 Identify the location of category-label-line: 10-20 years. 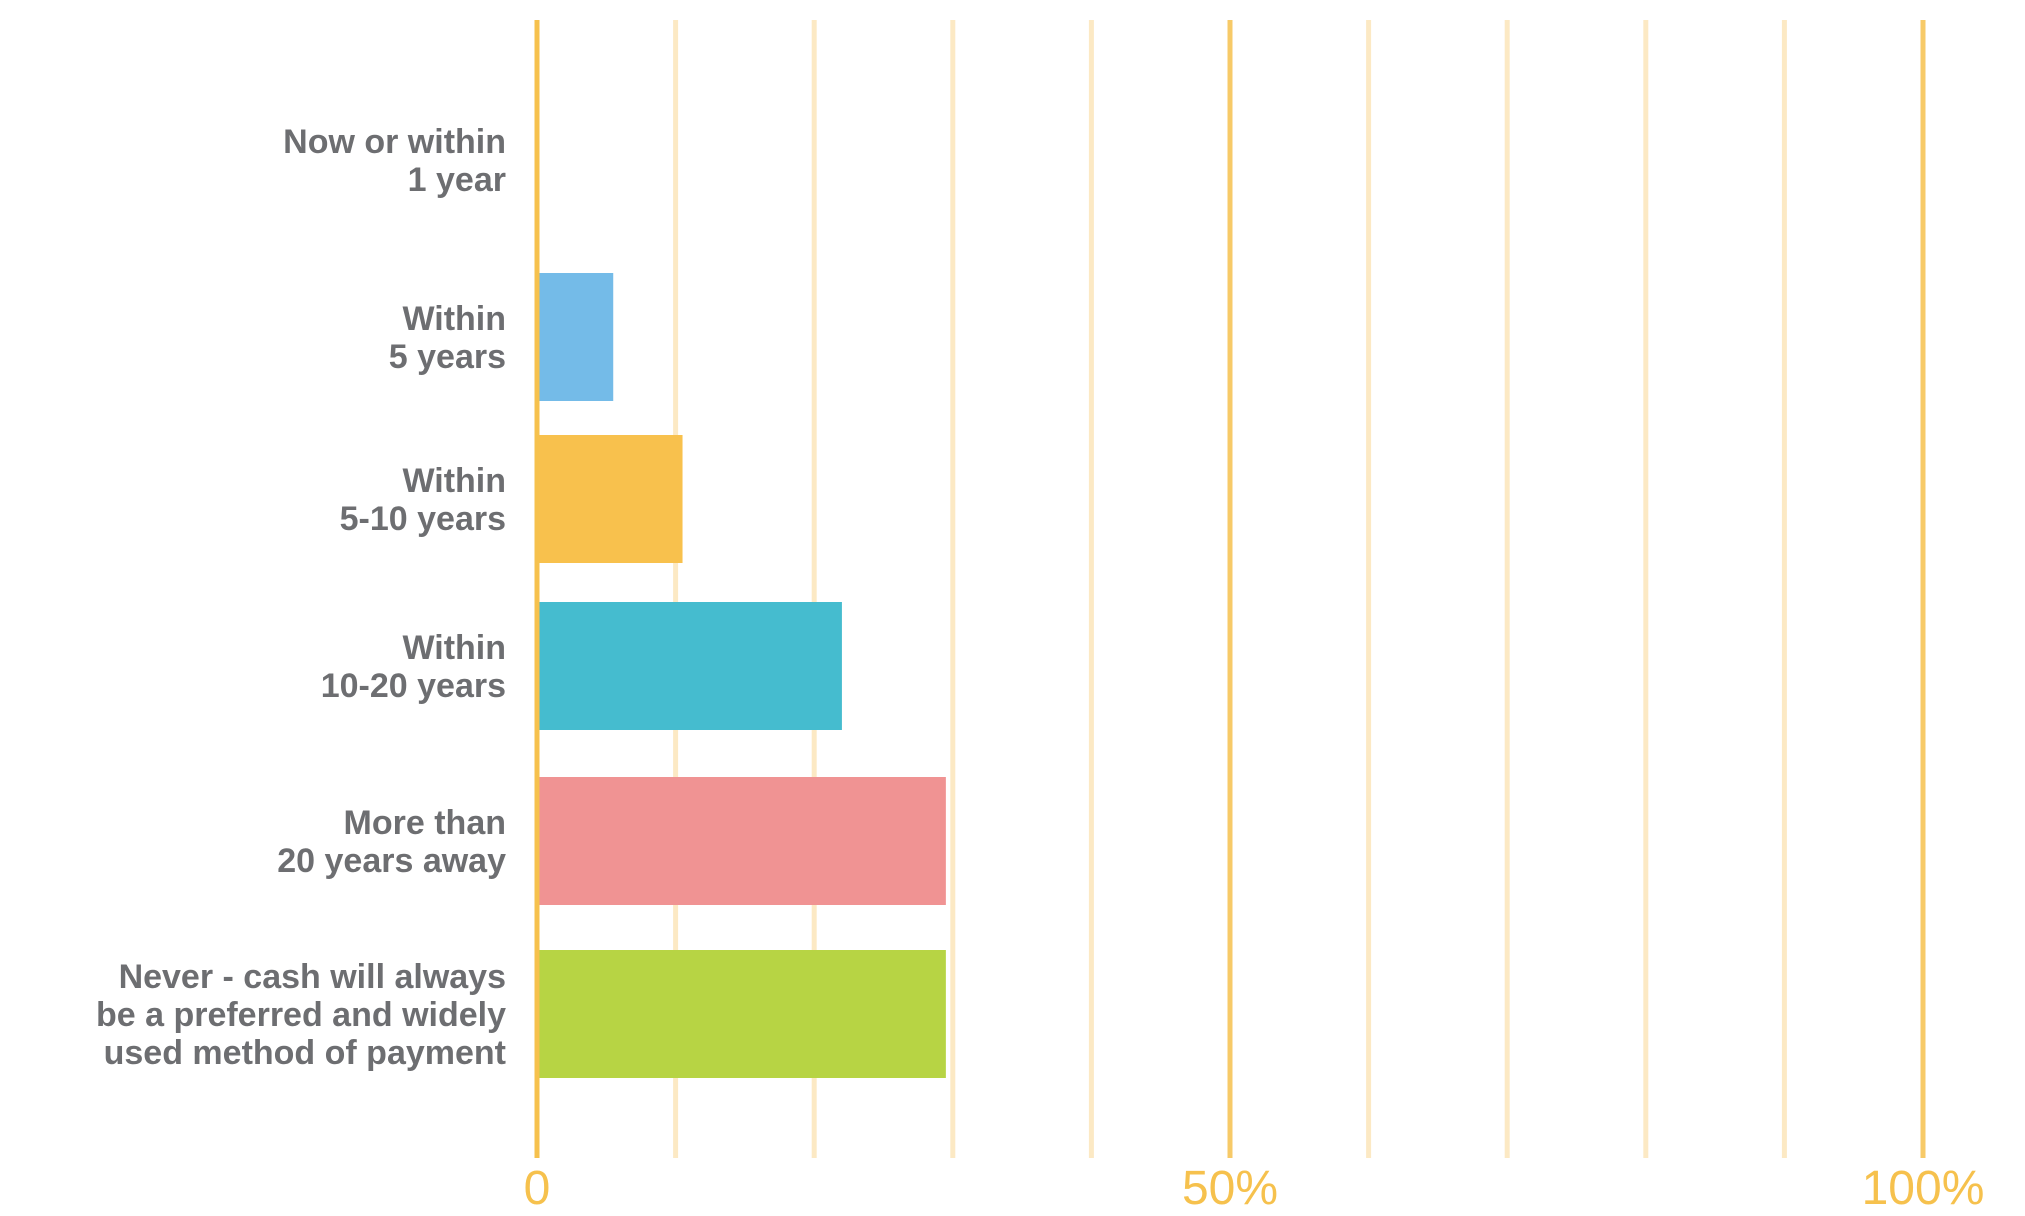
(413, 686).